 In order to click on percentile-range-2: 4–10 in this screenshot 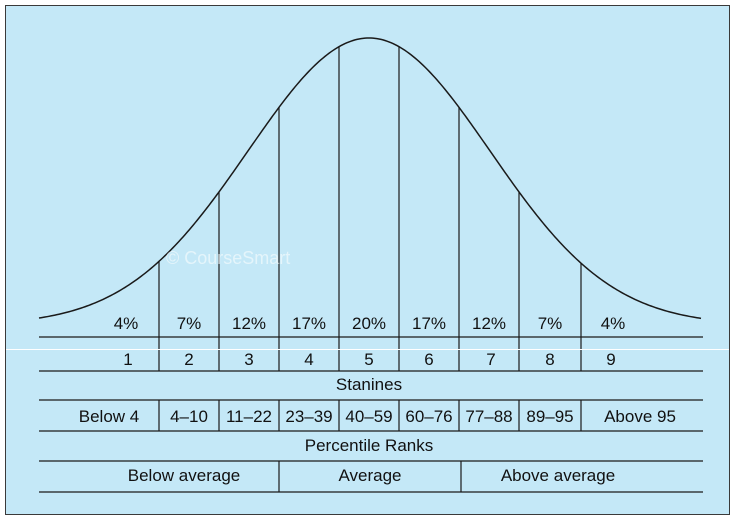, I will do `click(189, 416)`.